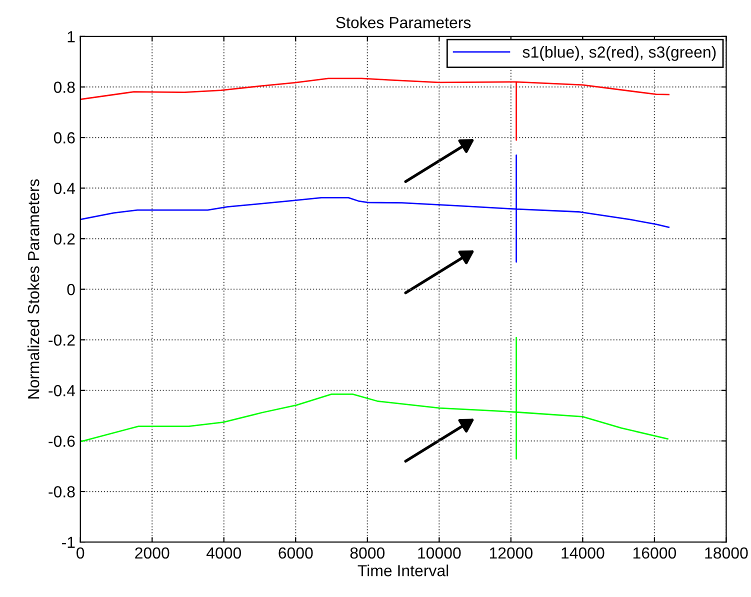  What do you see at coordinates (403, 22) in the screenshot?
I see `chart-title: Stokes Parameters` at bounding box center [403, 22].